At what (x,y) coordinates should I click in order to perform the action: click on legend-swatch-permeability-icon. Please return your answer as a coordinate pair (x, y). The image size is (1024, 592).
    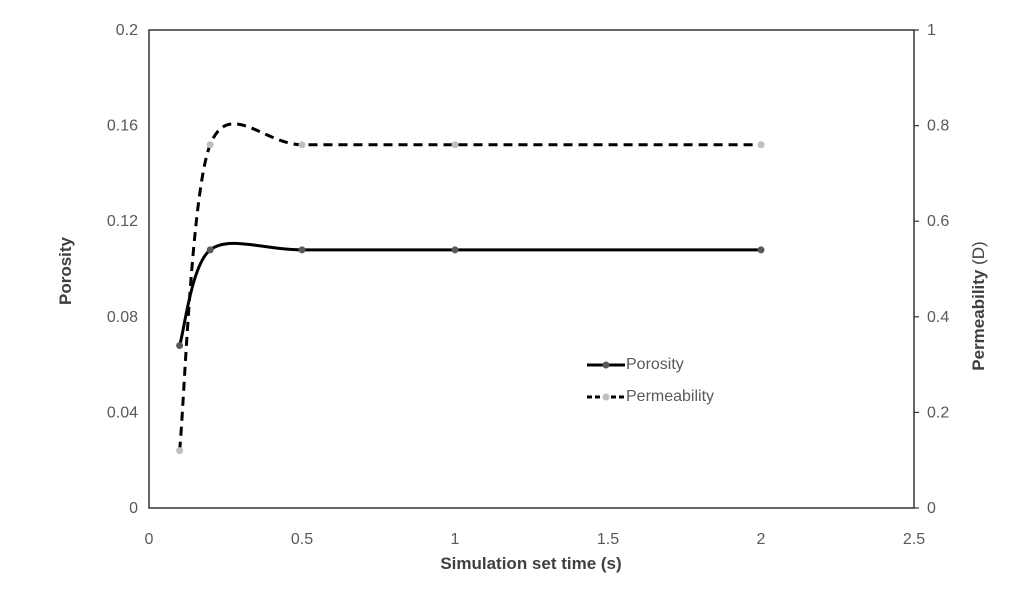
    Looking at the image, I should click on (606, 397).